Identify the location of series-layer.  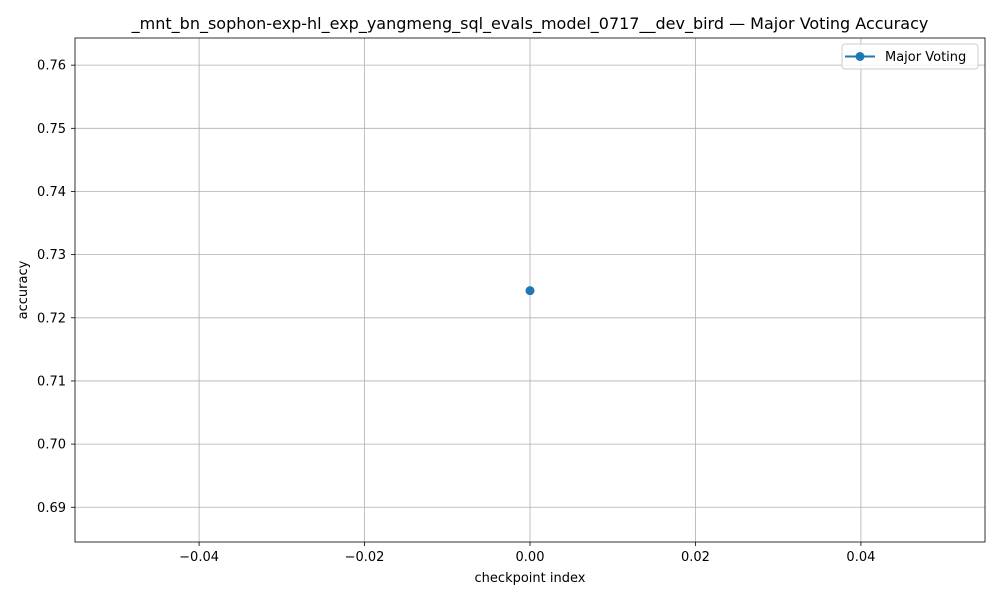
(530, 291).